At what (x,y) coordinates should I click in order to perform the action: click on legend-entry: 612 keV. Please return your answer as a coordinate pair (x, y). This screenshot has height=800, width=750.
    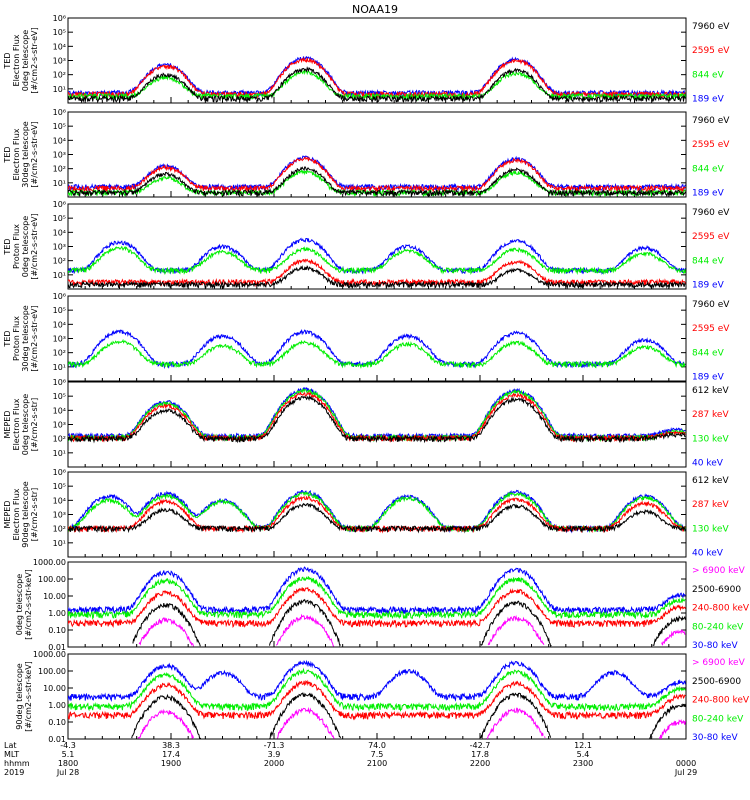
    Looking at the image, I should click on (710, 391).